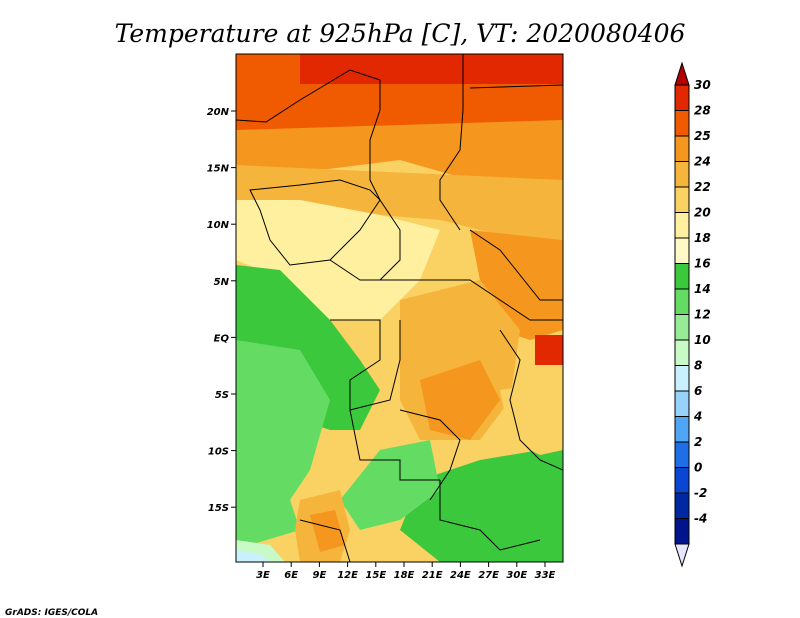  What do you see at coordinates (702, 136) in the screenshot?
I see `colorbar-label: 25` at bounding box center [702, 136].